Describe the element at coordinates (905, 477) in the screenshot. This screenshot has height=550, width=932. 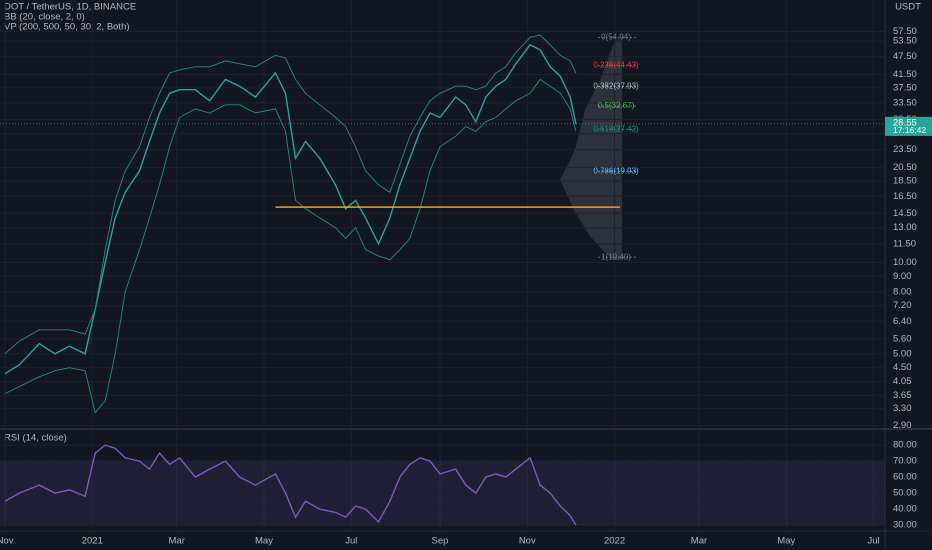
I see `y-tick-label: 60.00` at that location.